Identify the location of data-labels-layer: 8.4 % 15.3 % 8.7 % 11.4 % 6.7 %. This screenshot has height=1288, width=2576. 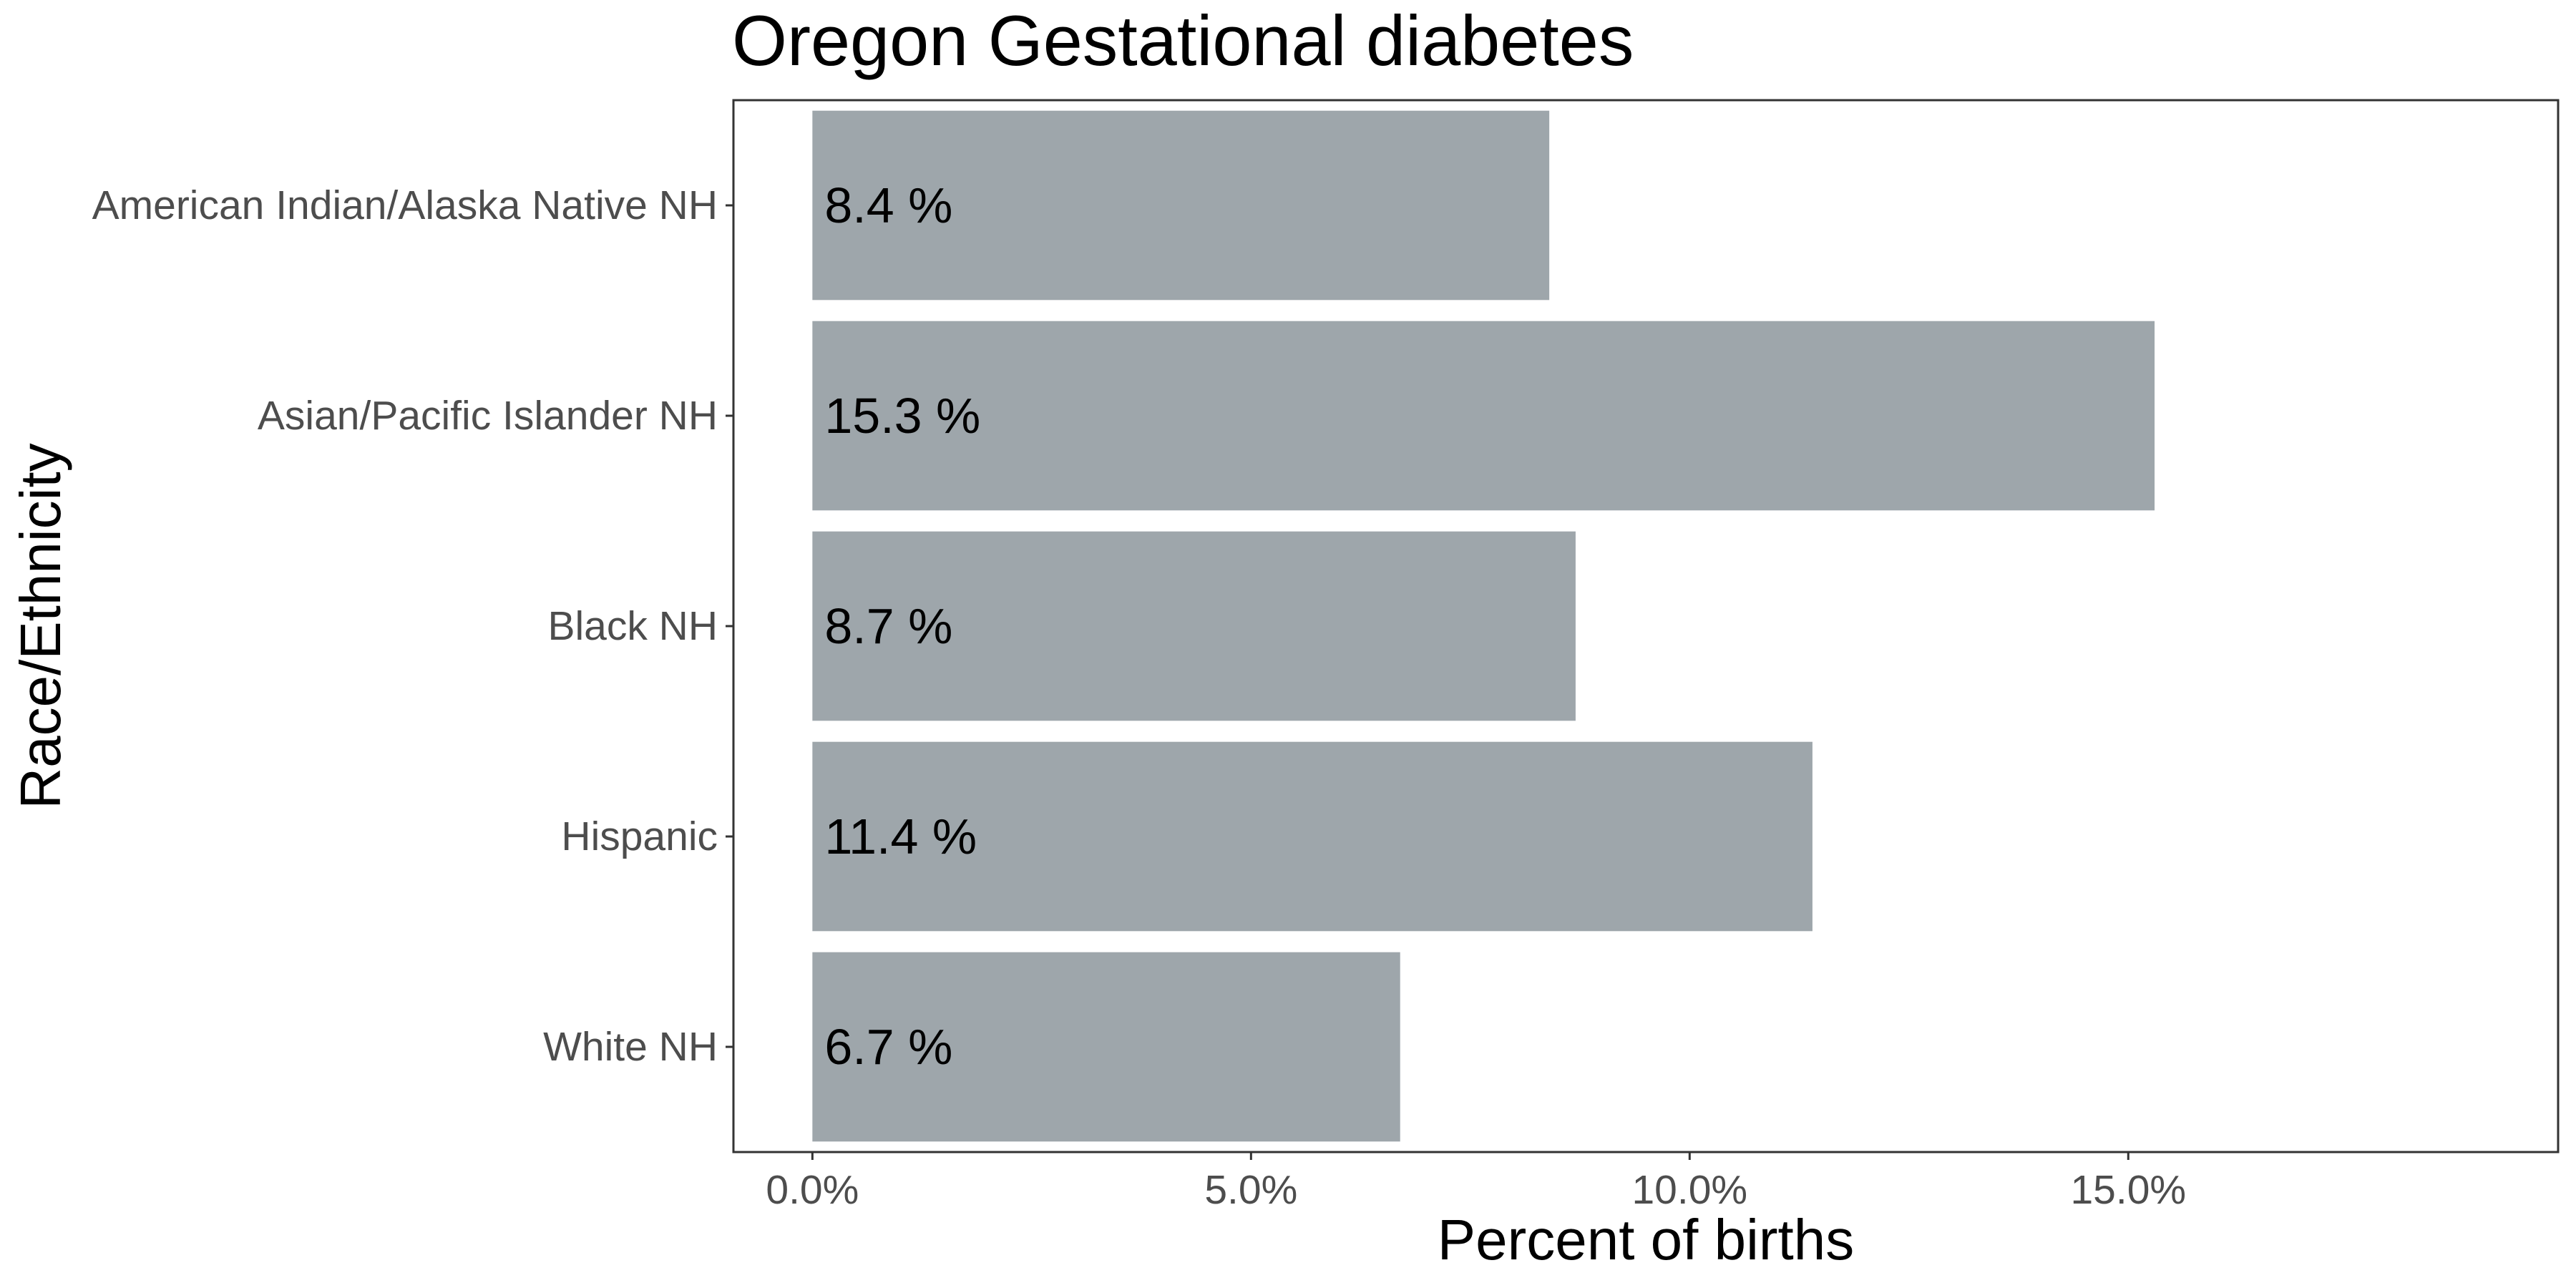
(902, 626).